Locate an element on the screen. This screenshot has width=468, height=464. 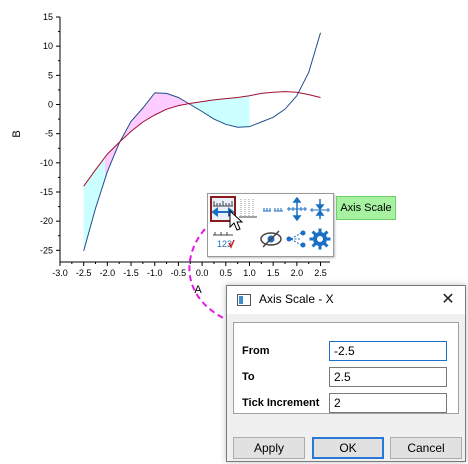
to-label: To is located at coordinates (248, 377).